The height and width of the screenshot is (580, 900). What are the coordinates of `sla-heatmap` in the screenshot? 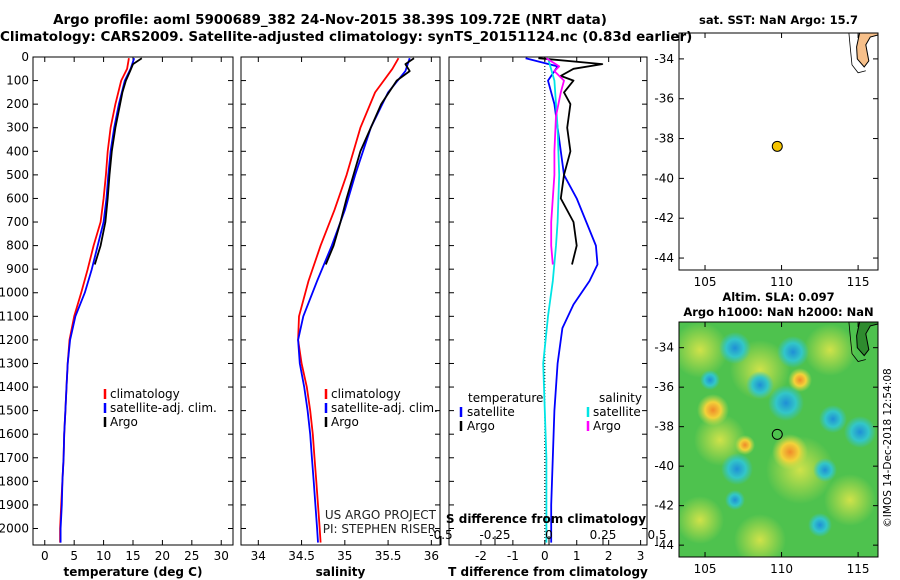 It's located at (778, 439).